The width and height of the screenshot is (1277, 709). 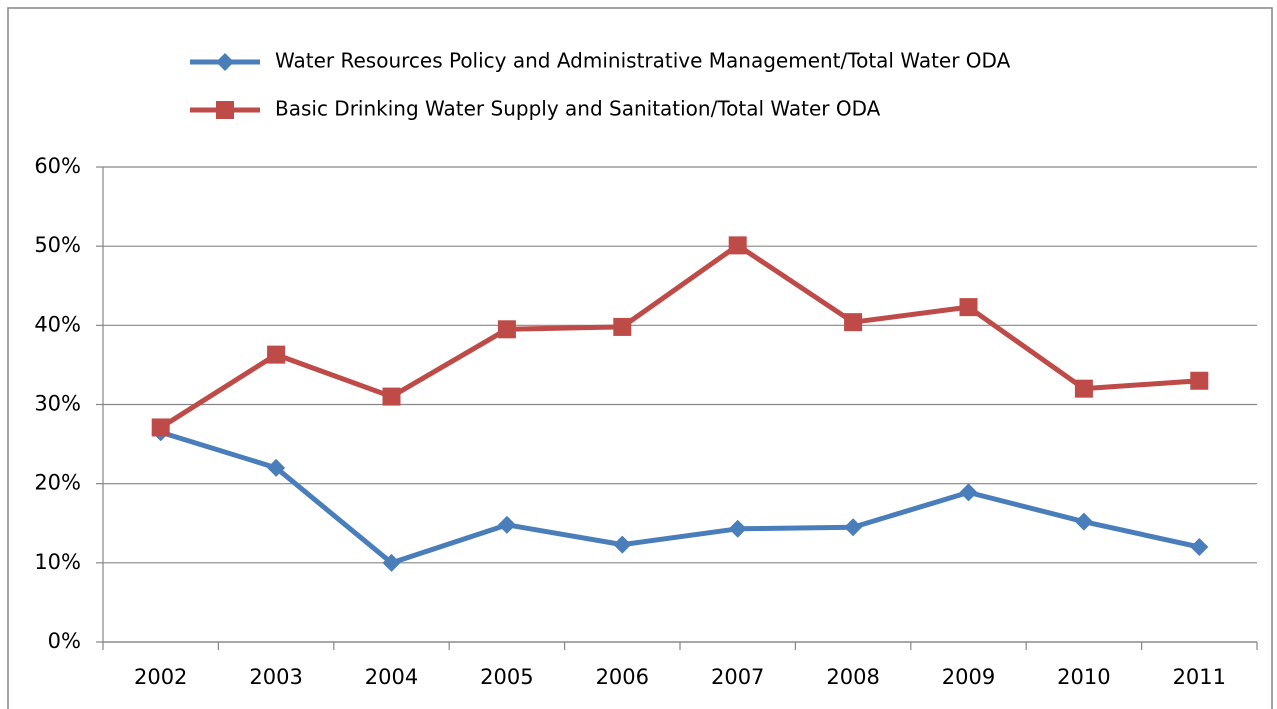 I want to click on x-tick-label: 2011, so click(x=1199, y=677).